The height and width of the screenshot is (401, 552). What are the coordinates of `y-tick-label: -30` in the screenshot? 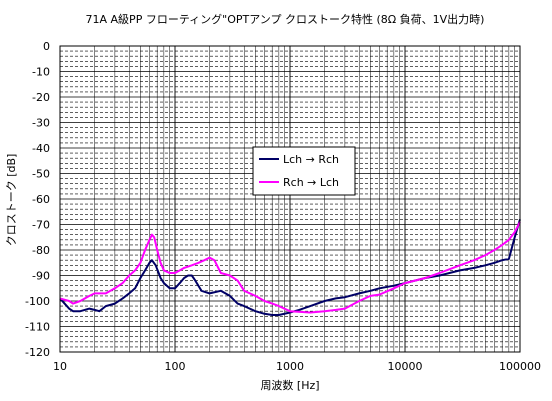 It's located at (41, 123).